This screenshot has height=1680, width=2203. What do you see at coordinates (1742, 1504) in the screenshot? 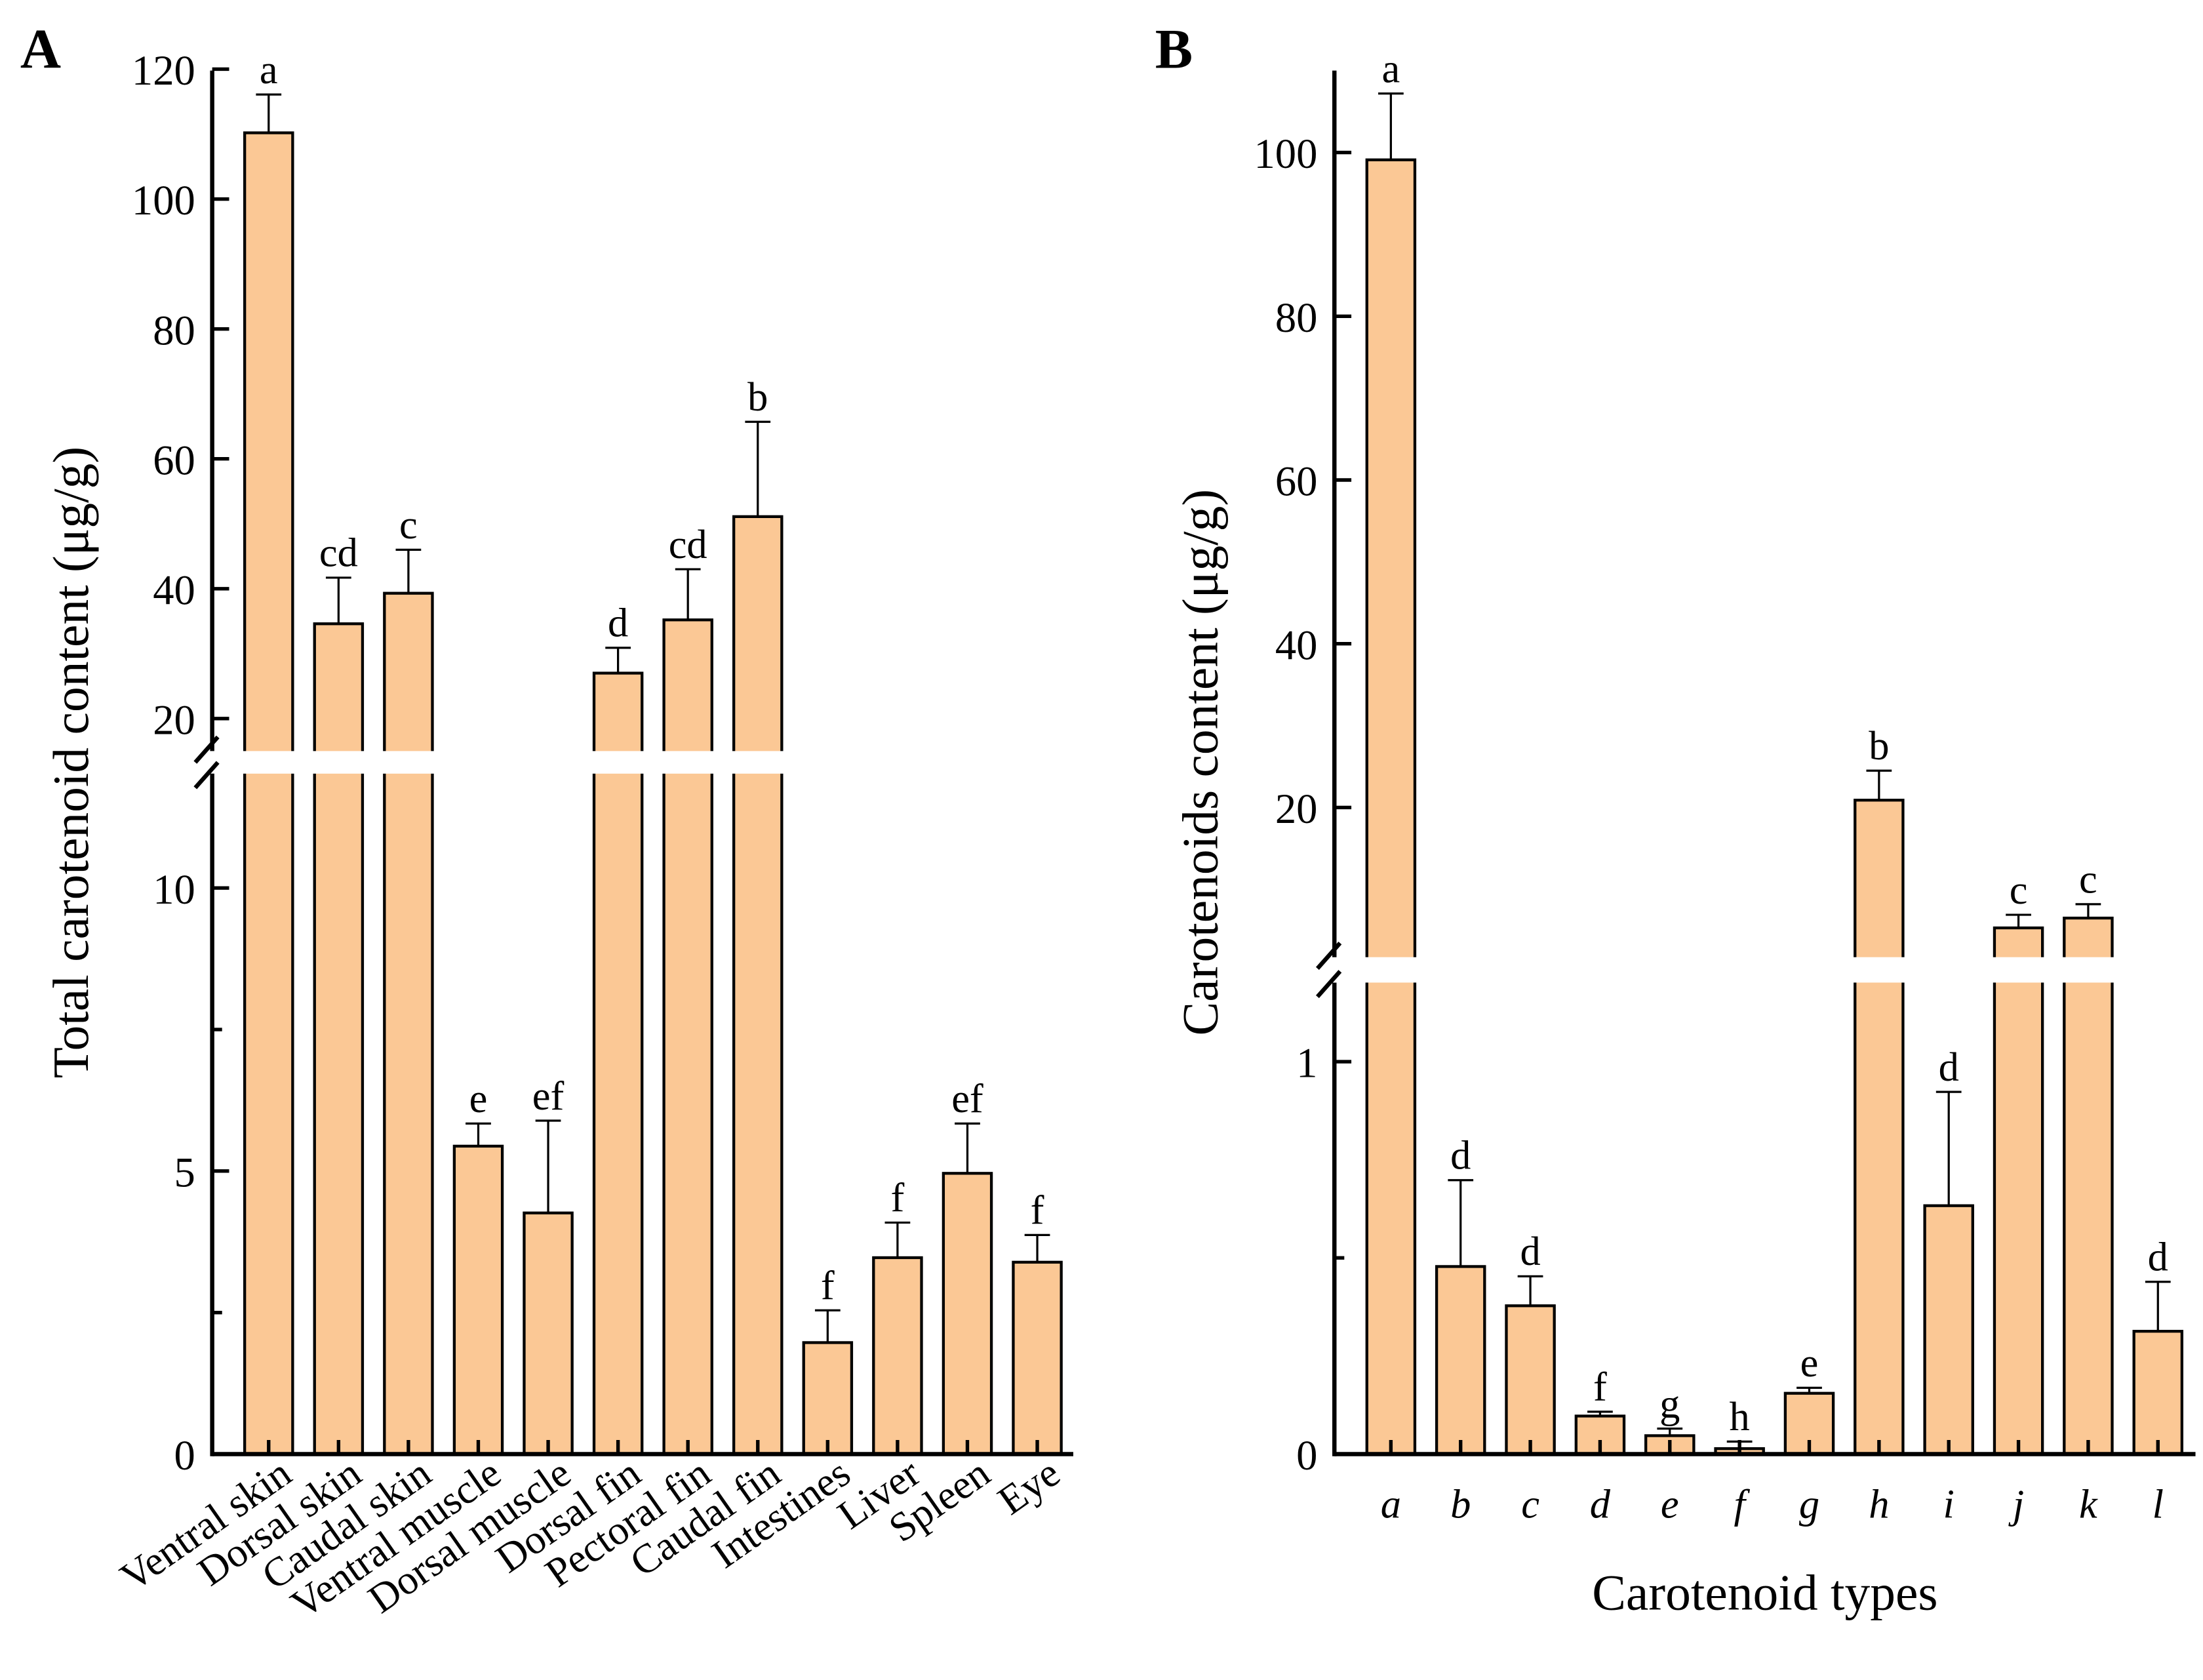
I see `x-tick-label: f` at bounding box center [1742, 1504].